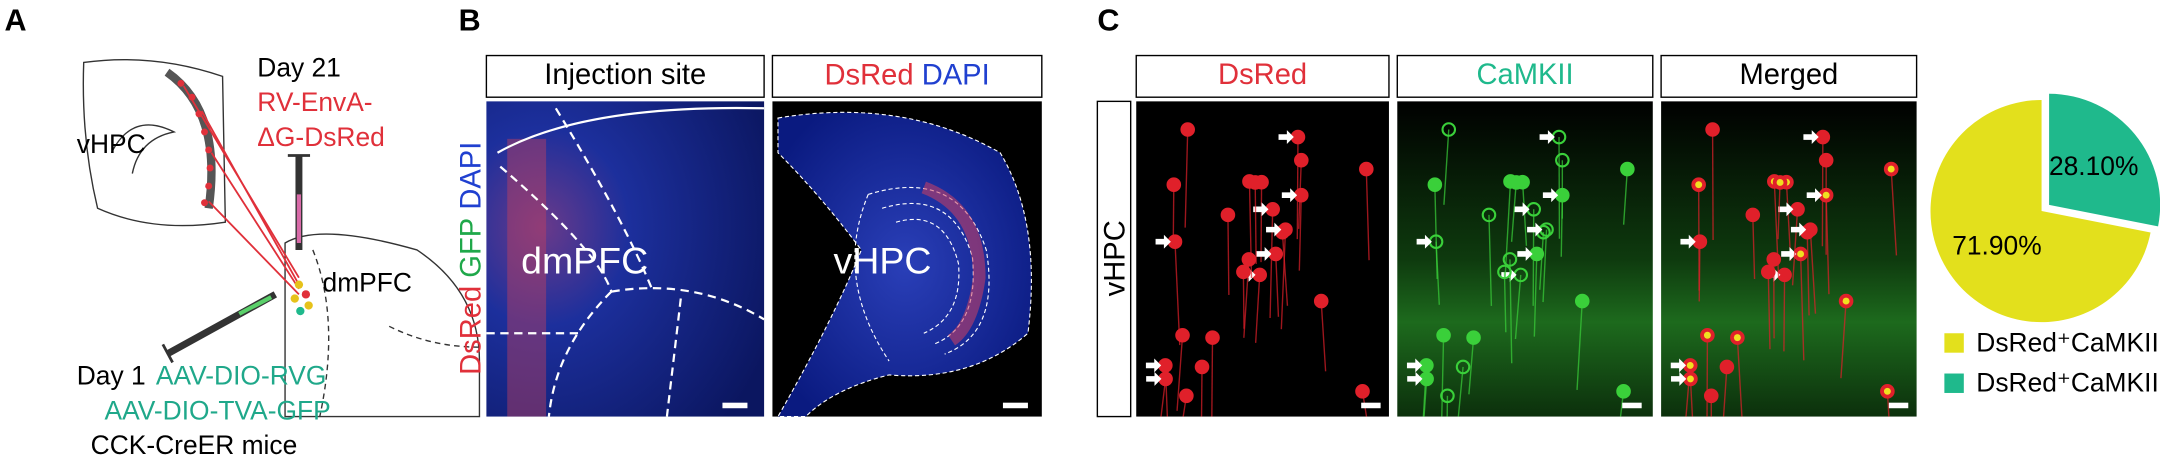 The height and width of the screenshot is (461, 2160). I want to click on side-label: DsRed GFP DAPI, so click(471, 258).